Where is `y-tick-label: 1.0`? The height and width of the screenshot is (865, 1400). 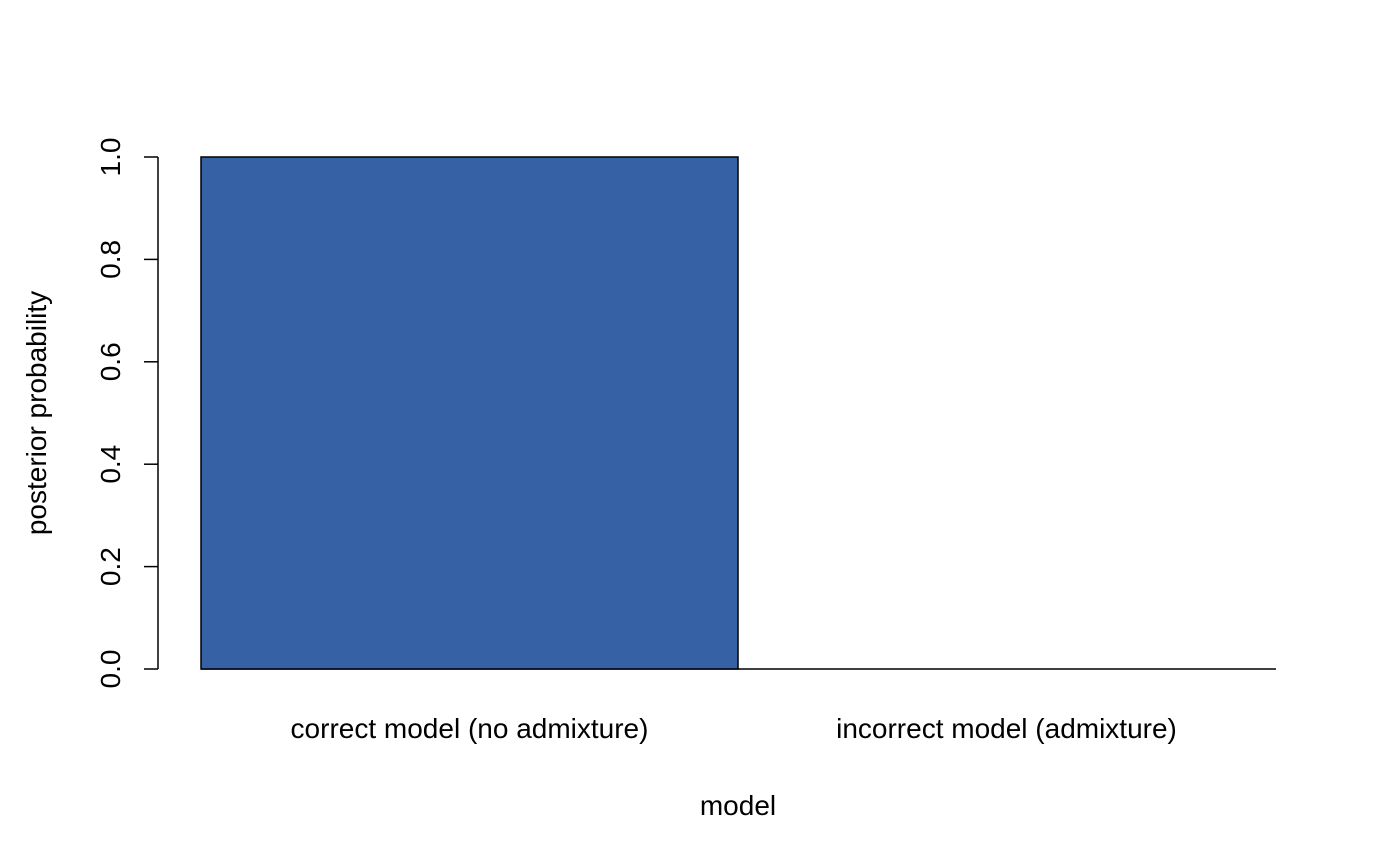 y-tick-label: 1.0 is located at coordinates (110, 157).